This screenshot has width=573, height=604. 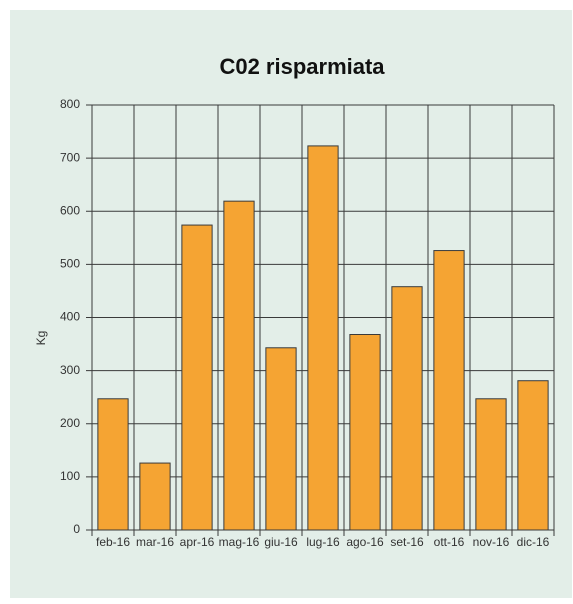 I want to click on x-tick-label: feb-16, so click(x=113, y=542).